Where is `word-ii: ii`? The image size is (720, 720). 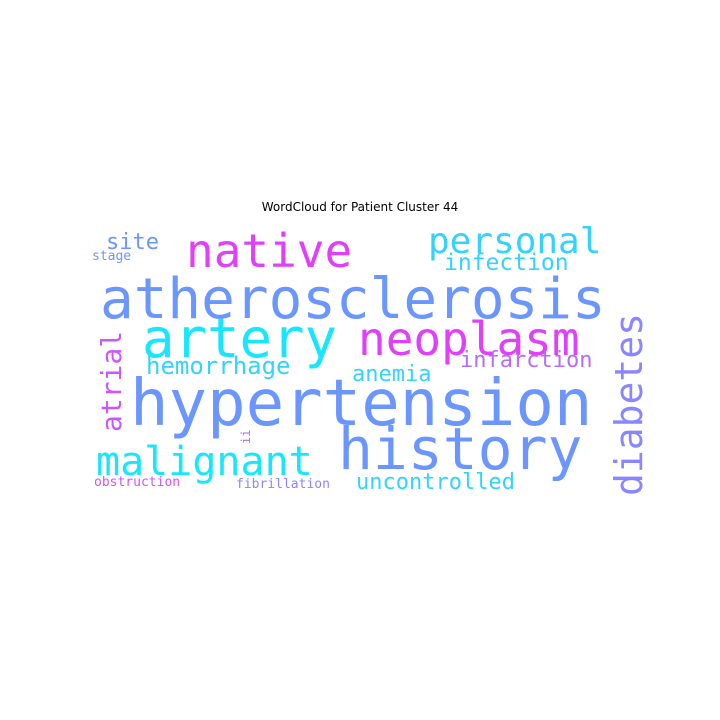
word-ii: ii is located at coordinates (246, 436).